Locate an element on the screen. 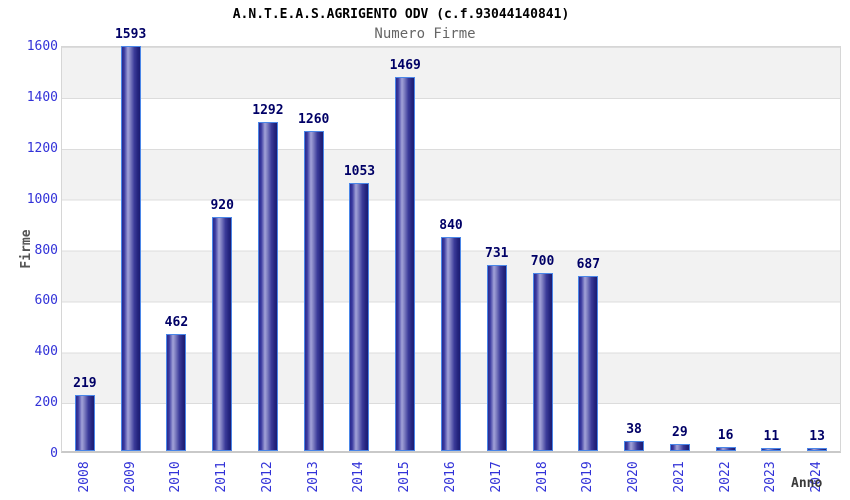 The width and height of the screenshot is (850, 500). bar-2008 is located at coordinates (84, 423).